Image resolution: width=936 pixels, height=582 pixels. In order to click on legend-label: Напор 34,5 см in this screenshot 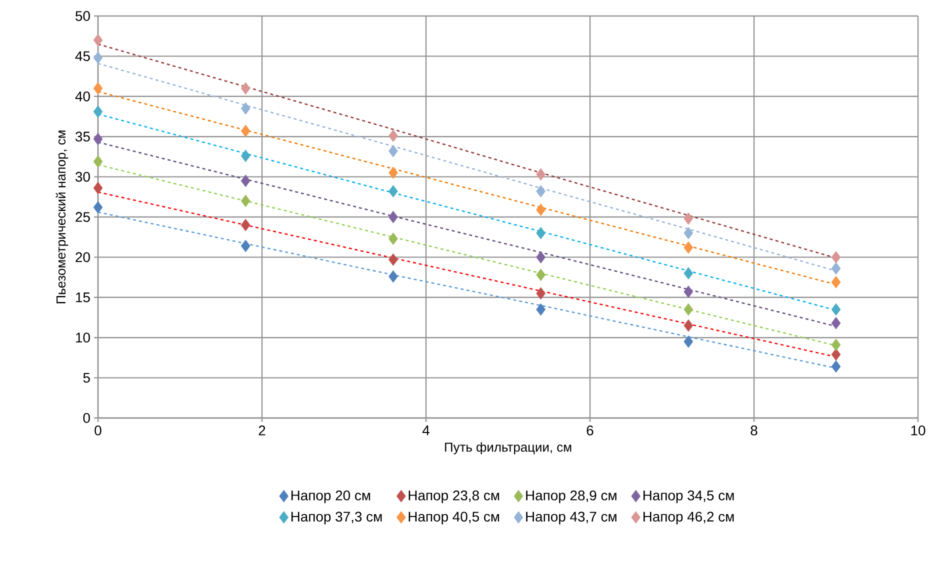, I will do `click(688, 497)`.